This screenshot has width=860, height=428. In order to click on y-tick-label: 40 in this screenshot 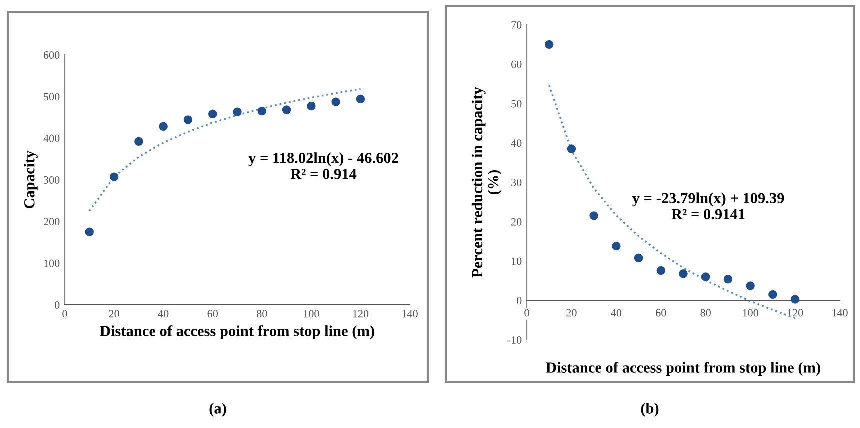, I will do `click(516, 144)`.